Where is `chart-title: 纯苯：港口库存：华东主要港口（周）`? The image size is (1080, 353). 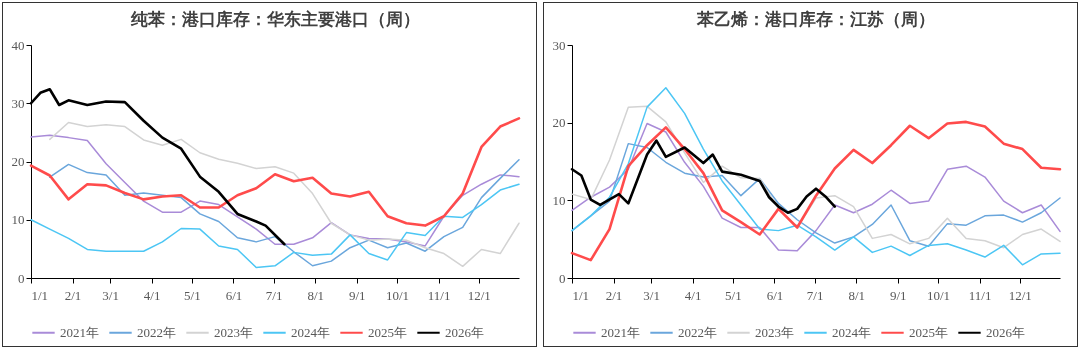 chart-title: 纯苯：港口库存：华东主要港口（周） is located at coordinates (274, 19).